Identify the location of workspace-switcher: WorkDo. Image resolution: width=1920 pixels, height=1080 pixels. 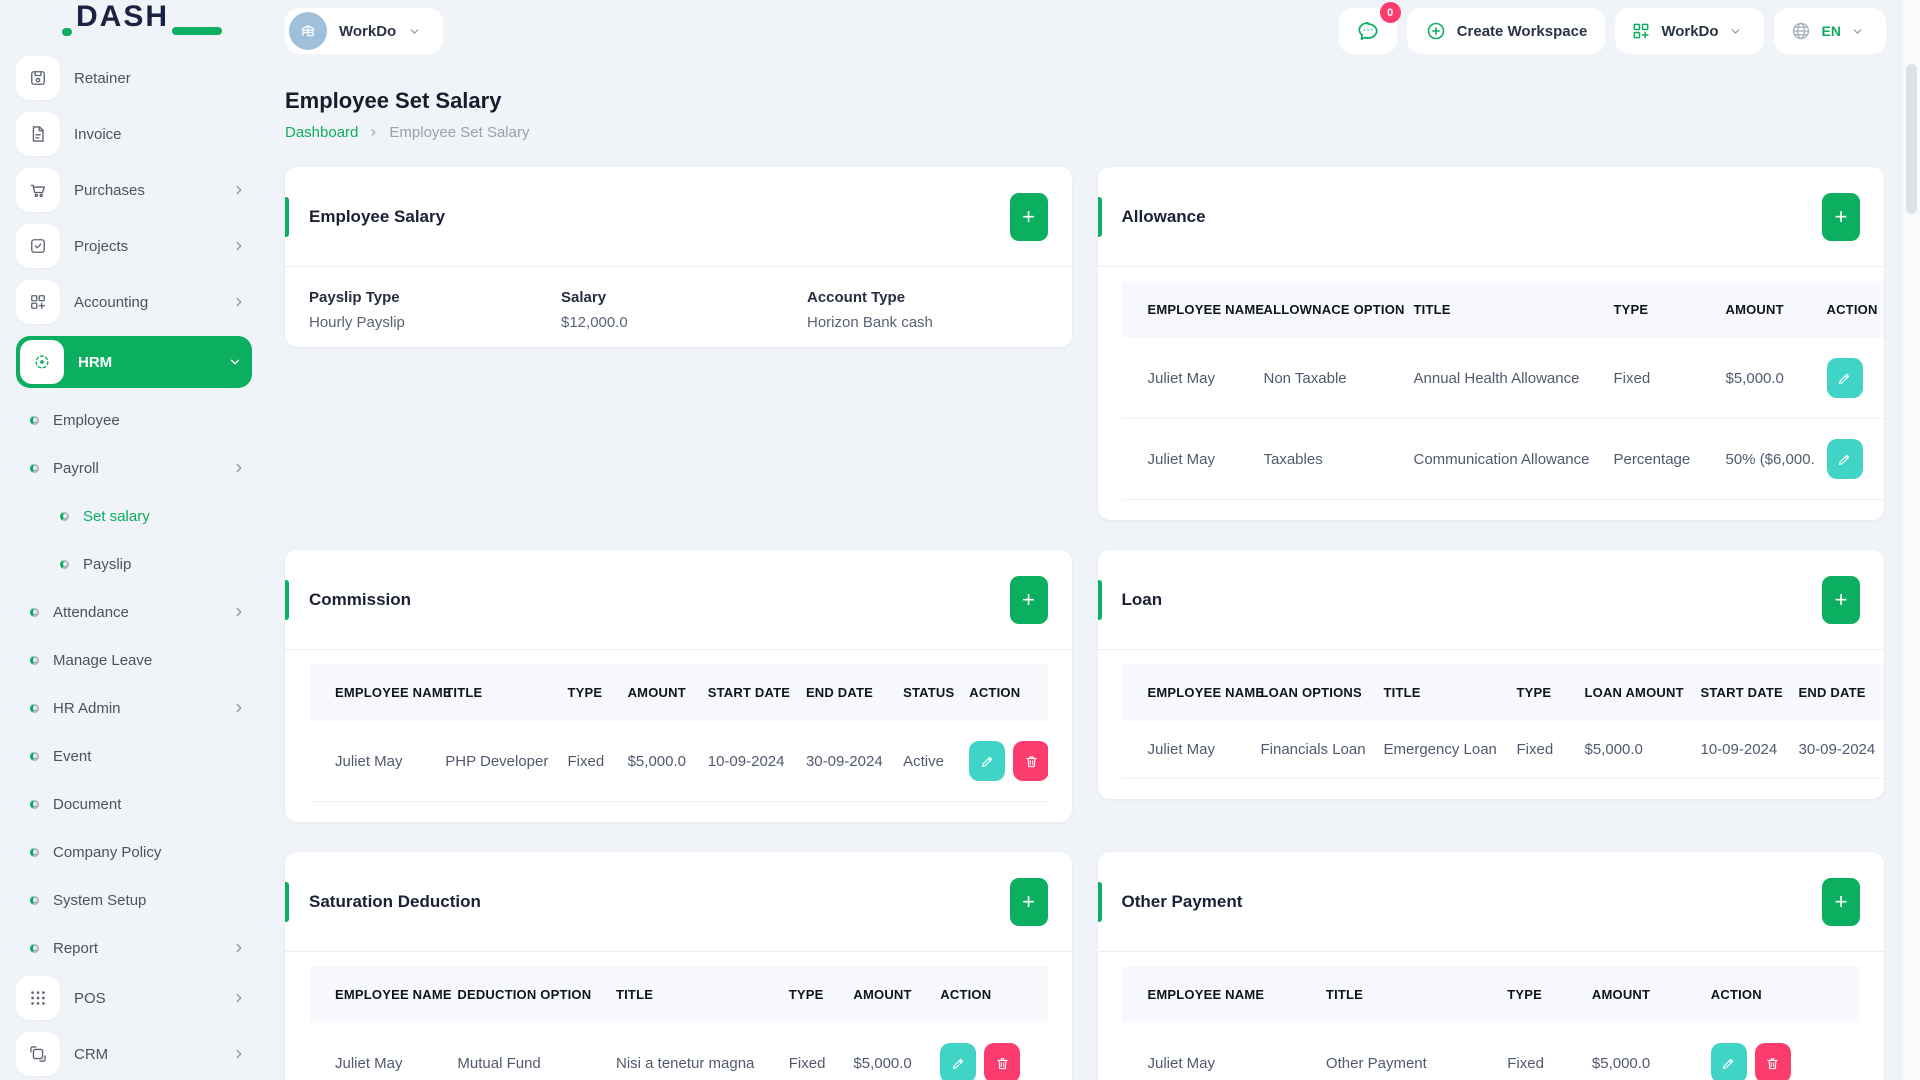
(364, 31).